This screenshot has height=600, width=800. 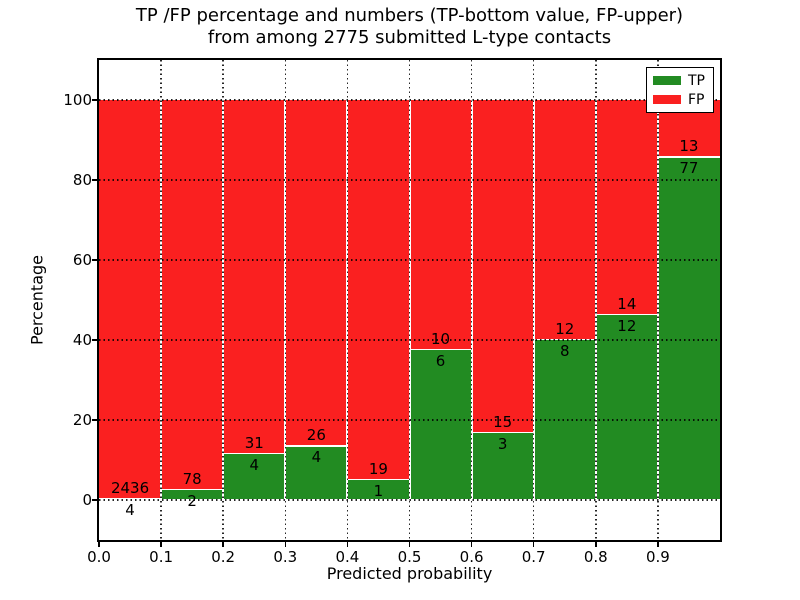 I want to click on legend-label-fp: FP, so click(x=696, y=99).